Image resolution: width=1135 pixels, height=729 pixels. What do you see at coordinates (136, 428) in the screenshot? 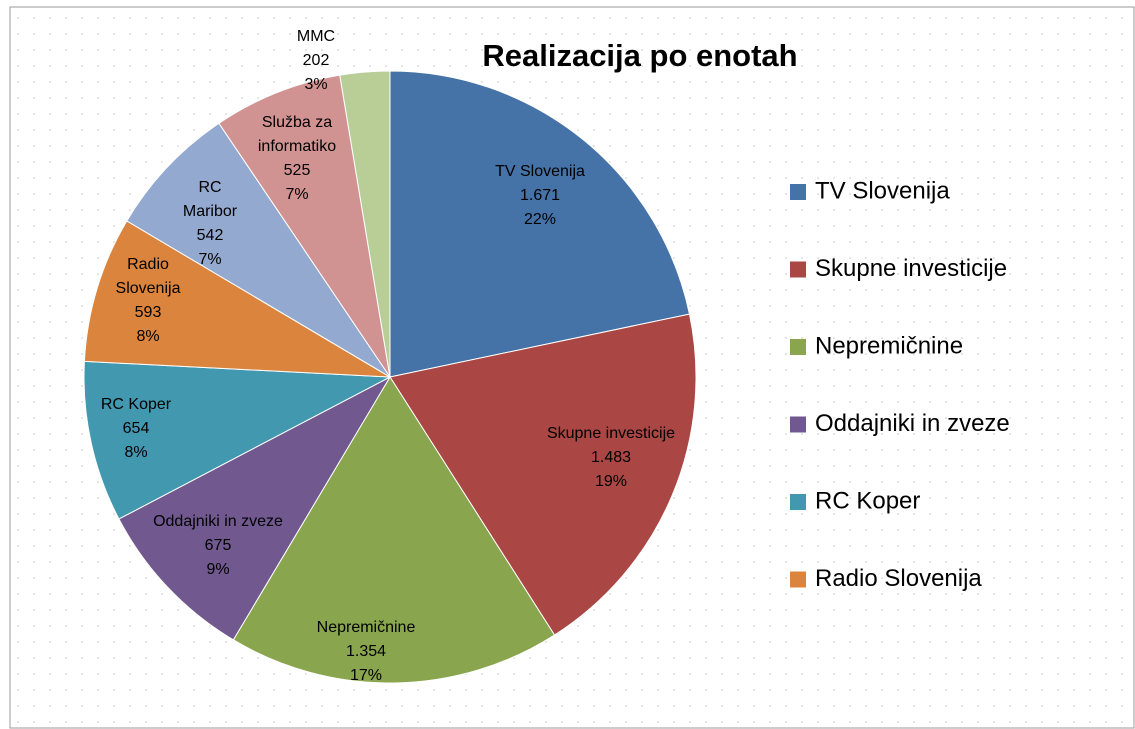
I see `slice-value-label: 654` at bounding box center [136, 428].